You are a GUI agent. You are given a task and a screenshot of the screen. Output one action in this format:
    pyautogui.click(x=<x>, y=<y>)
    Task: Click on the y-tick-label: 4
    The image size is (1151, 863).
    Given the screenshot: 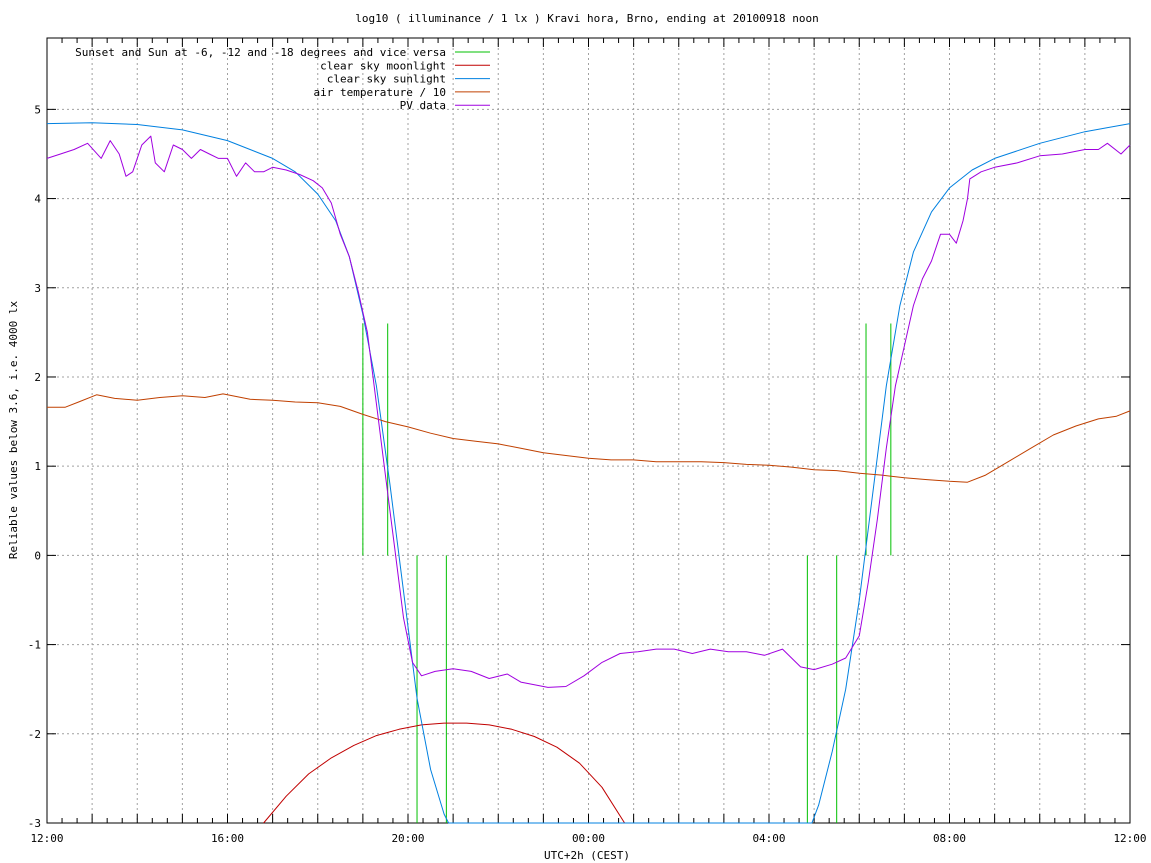 What is the action you would take?
    pyautogui.click(x=37, y=199)
    